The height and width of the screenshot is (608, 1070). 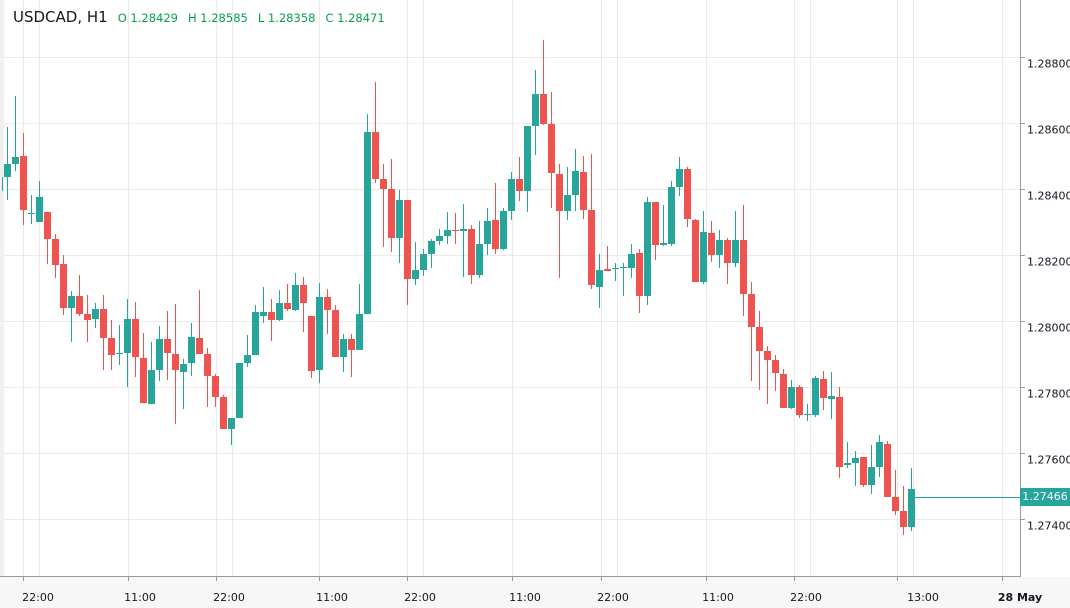 I want to click on price-tick-label: 1.28200, so click(x=1048, y=262).